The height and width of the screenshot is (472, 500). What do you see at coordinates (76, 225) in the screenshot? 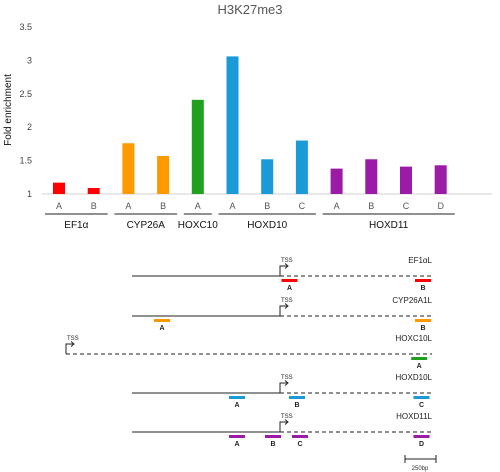
I see `group-label: EF1α` at bounding box center [76, 225].